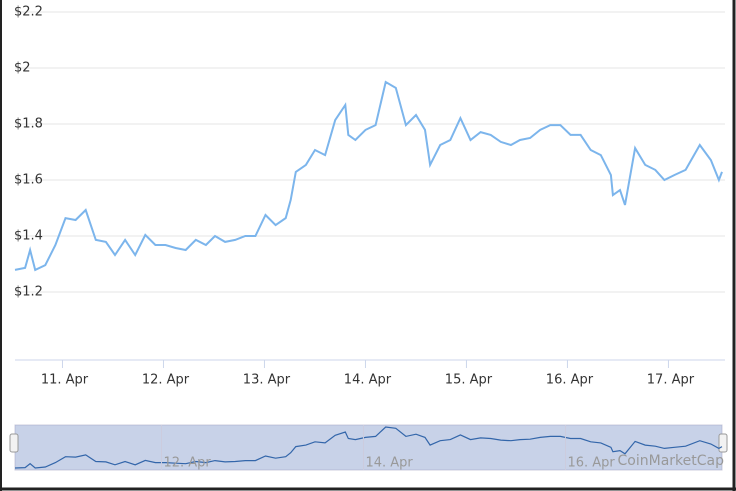 This screenshot has height=491, width=736. Describe the element at coordinates (187, 463) in the screenshot. I see `navigator-tick-label: 12. Apr` at that location.